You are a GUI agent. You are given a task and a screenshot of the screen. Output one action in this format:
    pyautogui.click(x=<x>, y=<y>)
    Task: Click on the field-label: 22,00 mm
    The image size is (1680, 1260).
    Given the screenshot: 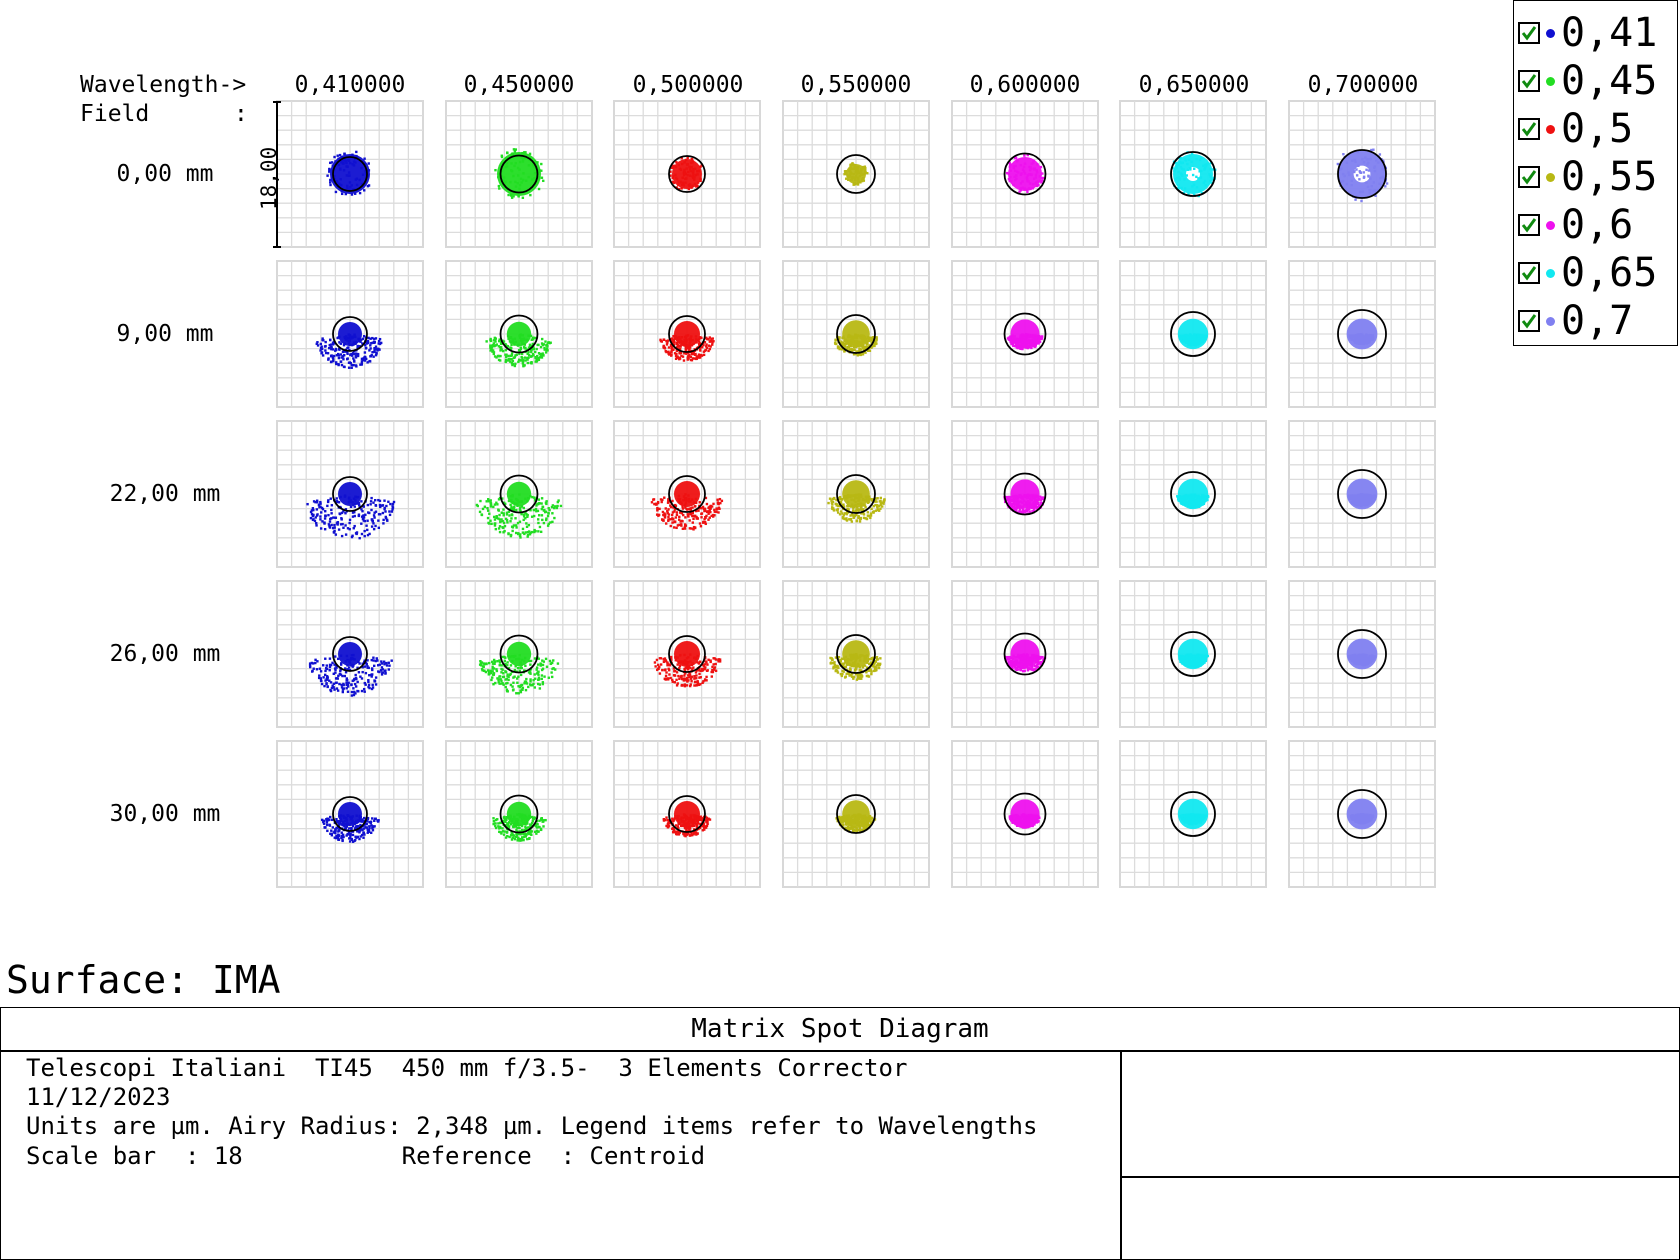 What is the action you would take?
    pyautogui.click(x=165, y=494)
    